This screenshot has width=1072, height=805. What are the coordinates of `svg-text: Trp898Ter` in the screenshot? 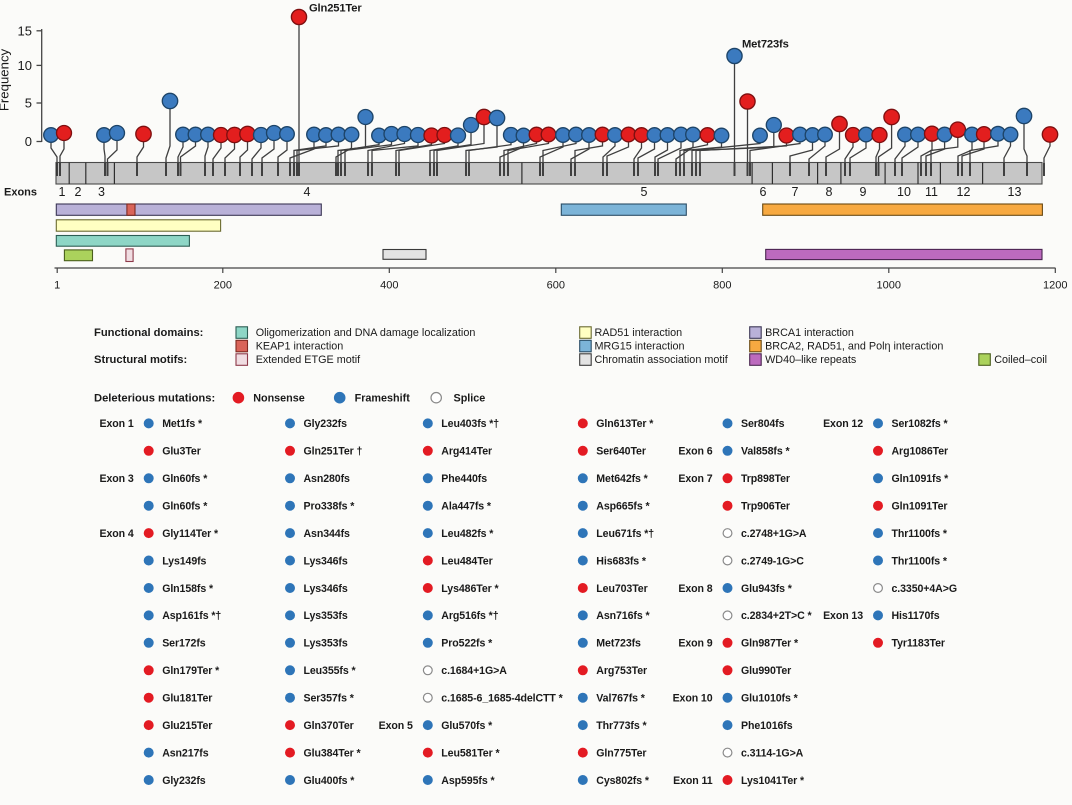 It's located at (765, 479).